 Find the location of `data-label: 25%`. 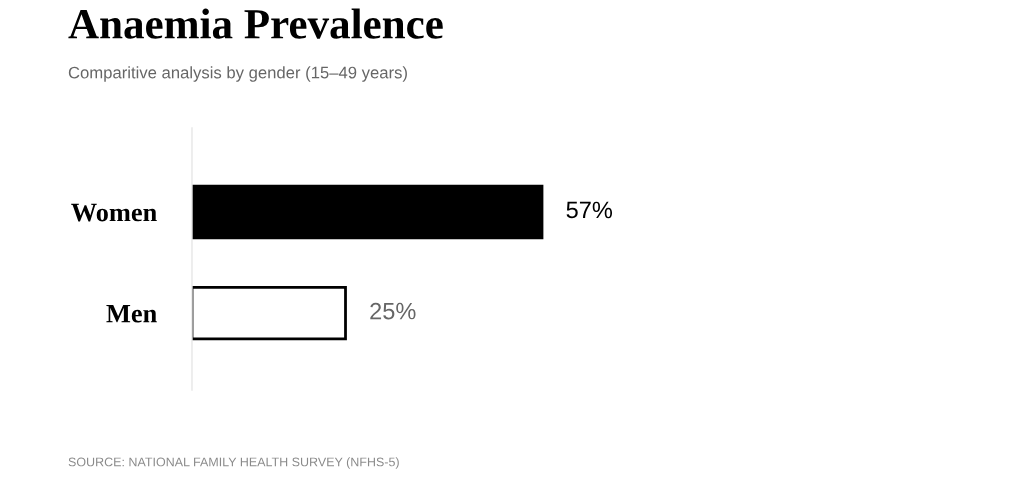

data-label: 25% is located at coordinates (393, 311).